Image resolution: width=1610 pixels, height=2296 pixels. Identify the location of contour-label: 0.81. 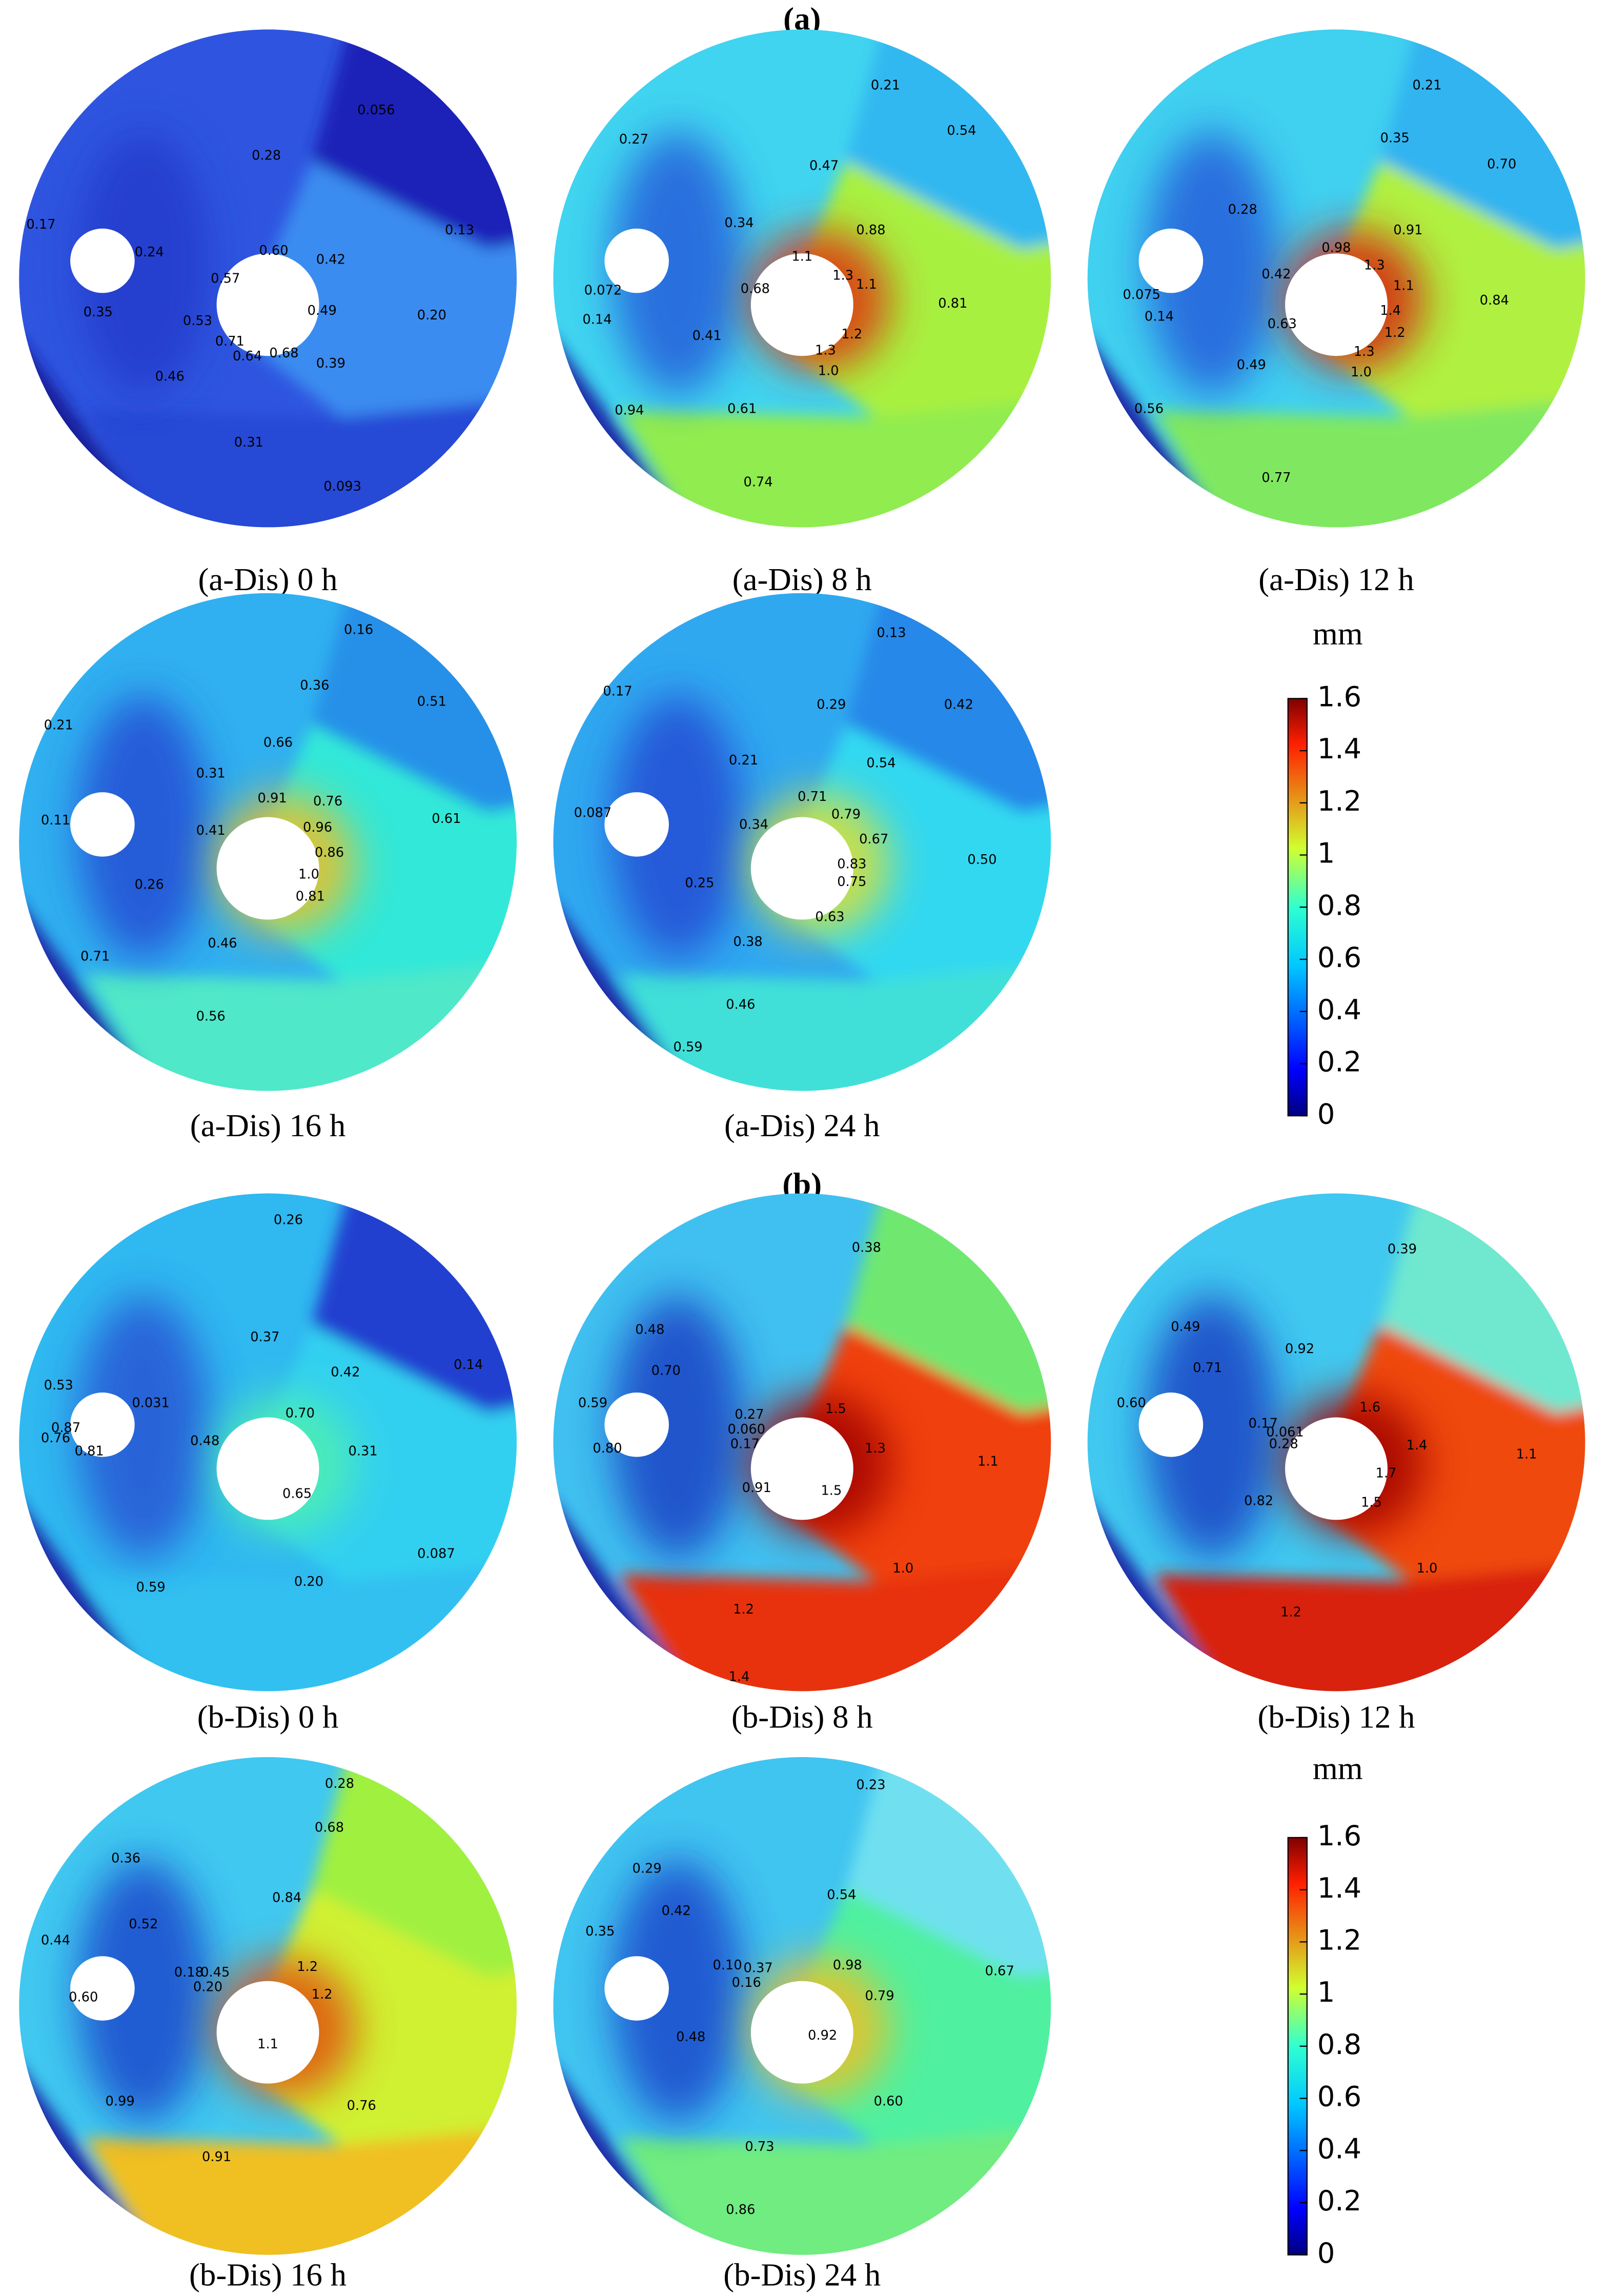
(310, 896).